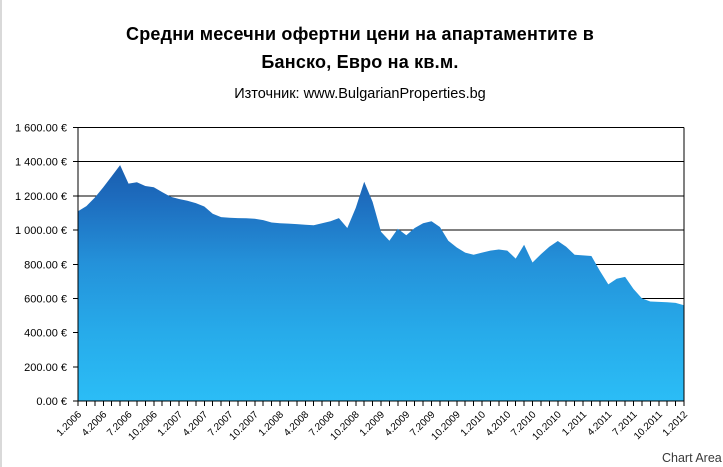 The width and height of the screenshot is (723, 467). I want to click on x-axis-label: 1.2009, so click(373, 424).